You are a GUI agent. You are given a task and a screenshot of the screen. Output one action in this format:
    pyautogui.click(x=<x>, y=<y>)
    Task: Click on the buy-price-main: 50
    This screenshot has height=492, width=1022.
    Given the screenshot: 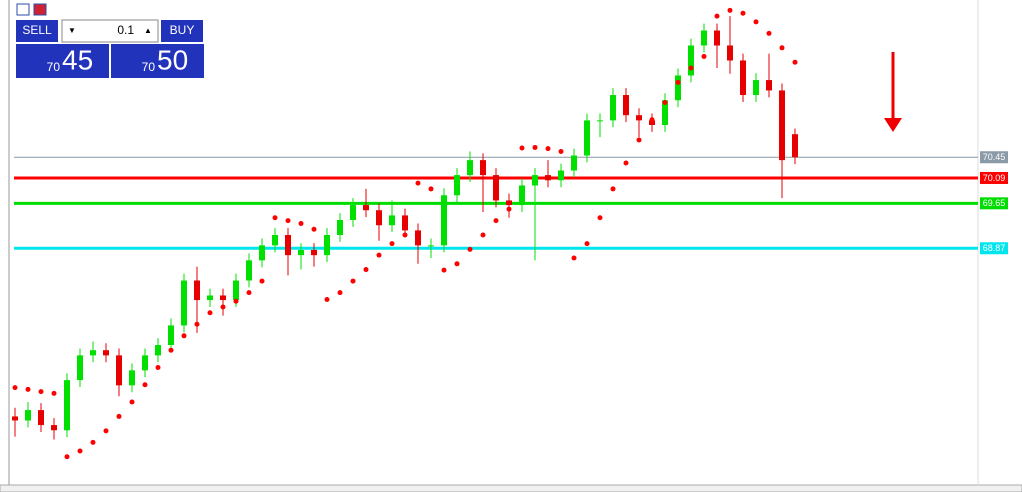 What is the action you would take?
    pyautogui.click(x=172, y=59)
    